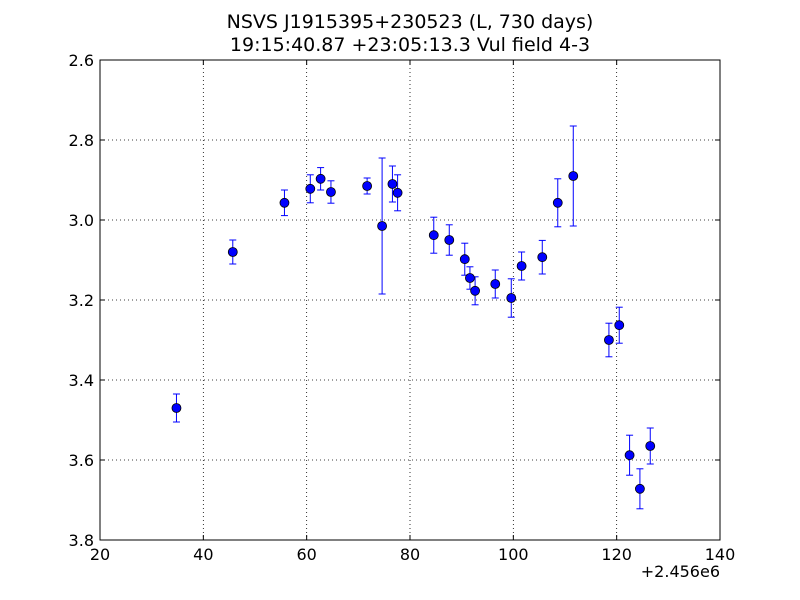 The image size is (800, 600). What do you see at coordinates (203, 554) in the screenshot?
I see `x-tick-label: 40` at bounding box center [203, 554].